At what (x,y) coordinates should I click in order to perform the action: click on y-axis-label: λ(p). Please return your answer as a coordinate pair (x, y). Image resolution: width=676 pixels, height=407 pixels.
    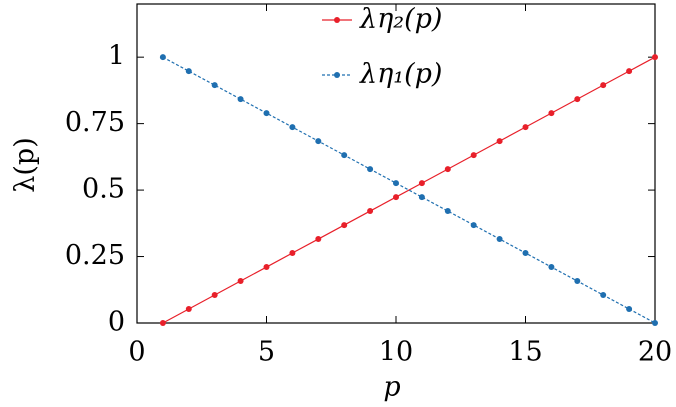
    Looking at the image, I should click on (25, 164).